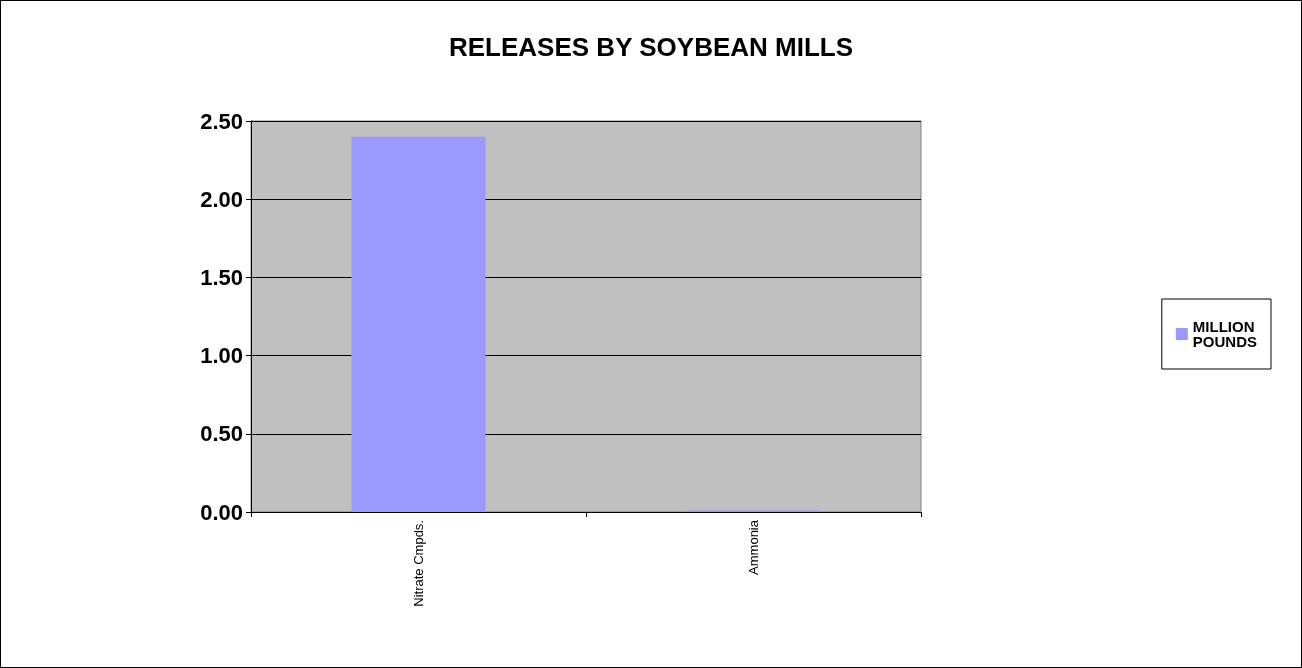  What do you see at coordinates (753, 547) in the screenshot?
I see `x-tick-label: Ammonia` at bounding box center [753, 547].